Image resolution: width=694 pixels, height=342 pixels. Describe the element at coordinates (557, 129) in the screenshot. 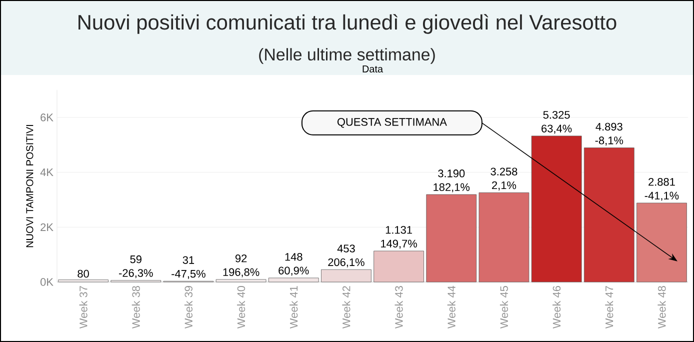

I see `annotation: 63,4%` at that location.